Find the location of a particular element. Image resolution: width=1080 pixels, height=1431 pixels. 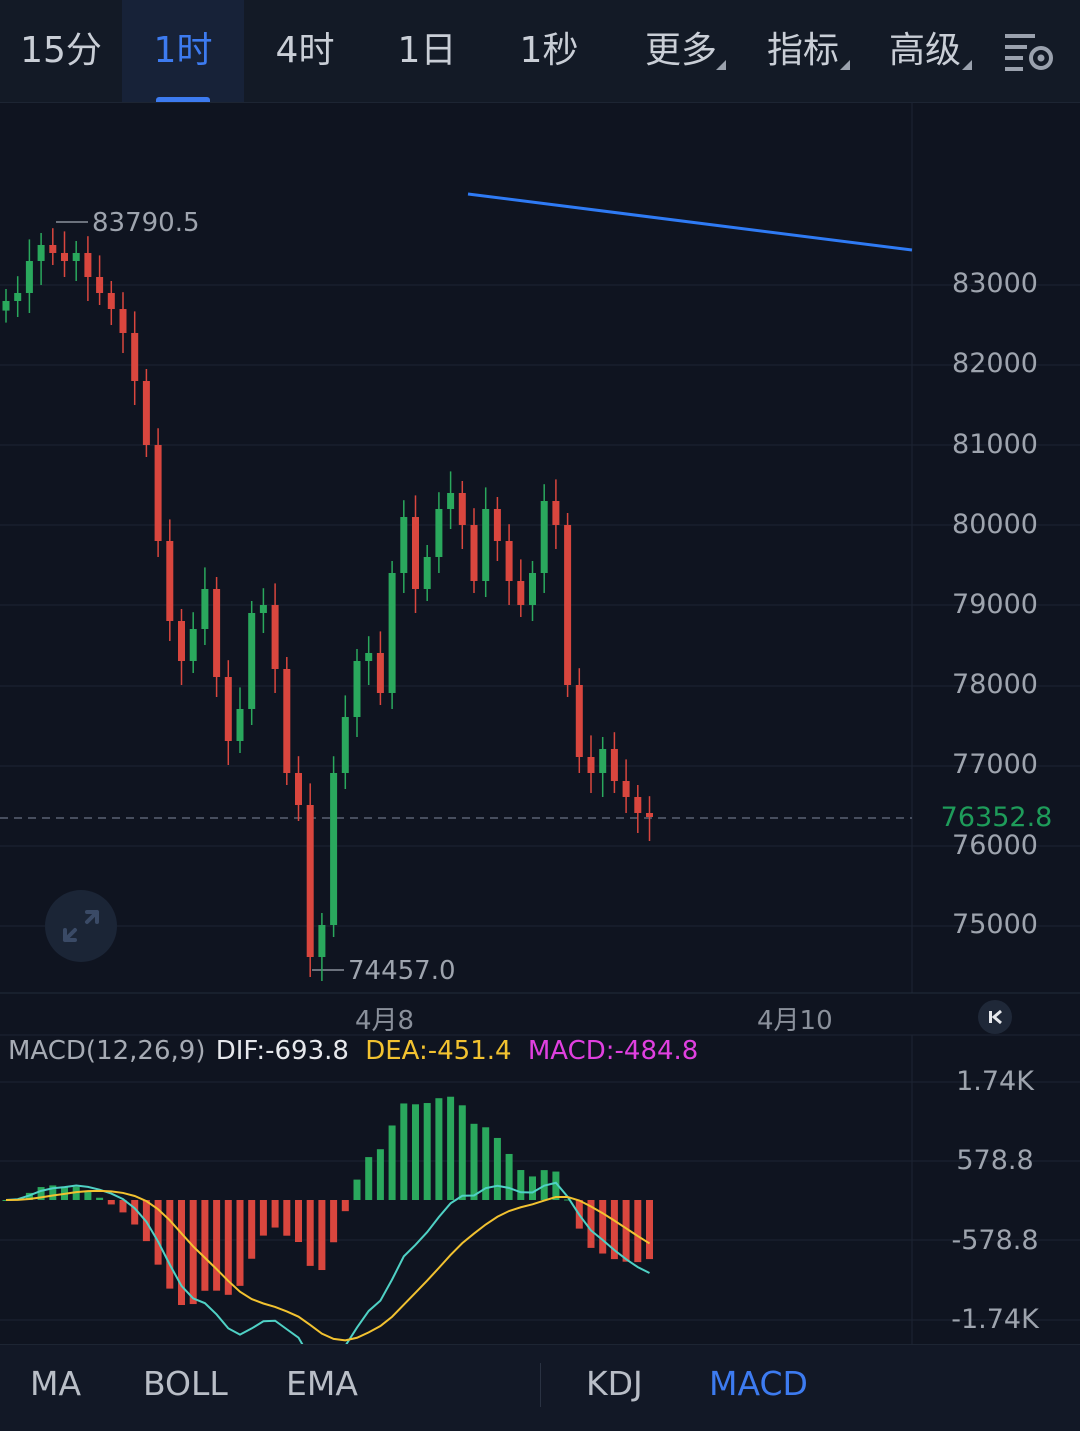

more-dropdown-icon is located at coordinates (721, 65).